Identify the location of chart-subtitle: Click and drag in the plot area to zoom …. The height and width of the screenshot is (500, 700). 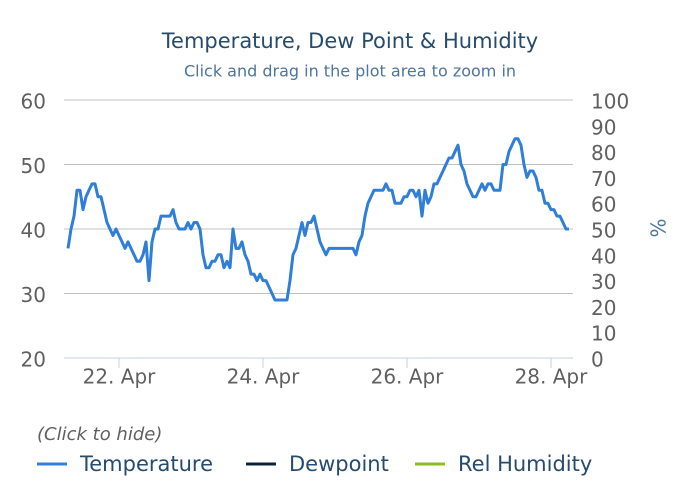
(350, 71).